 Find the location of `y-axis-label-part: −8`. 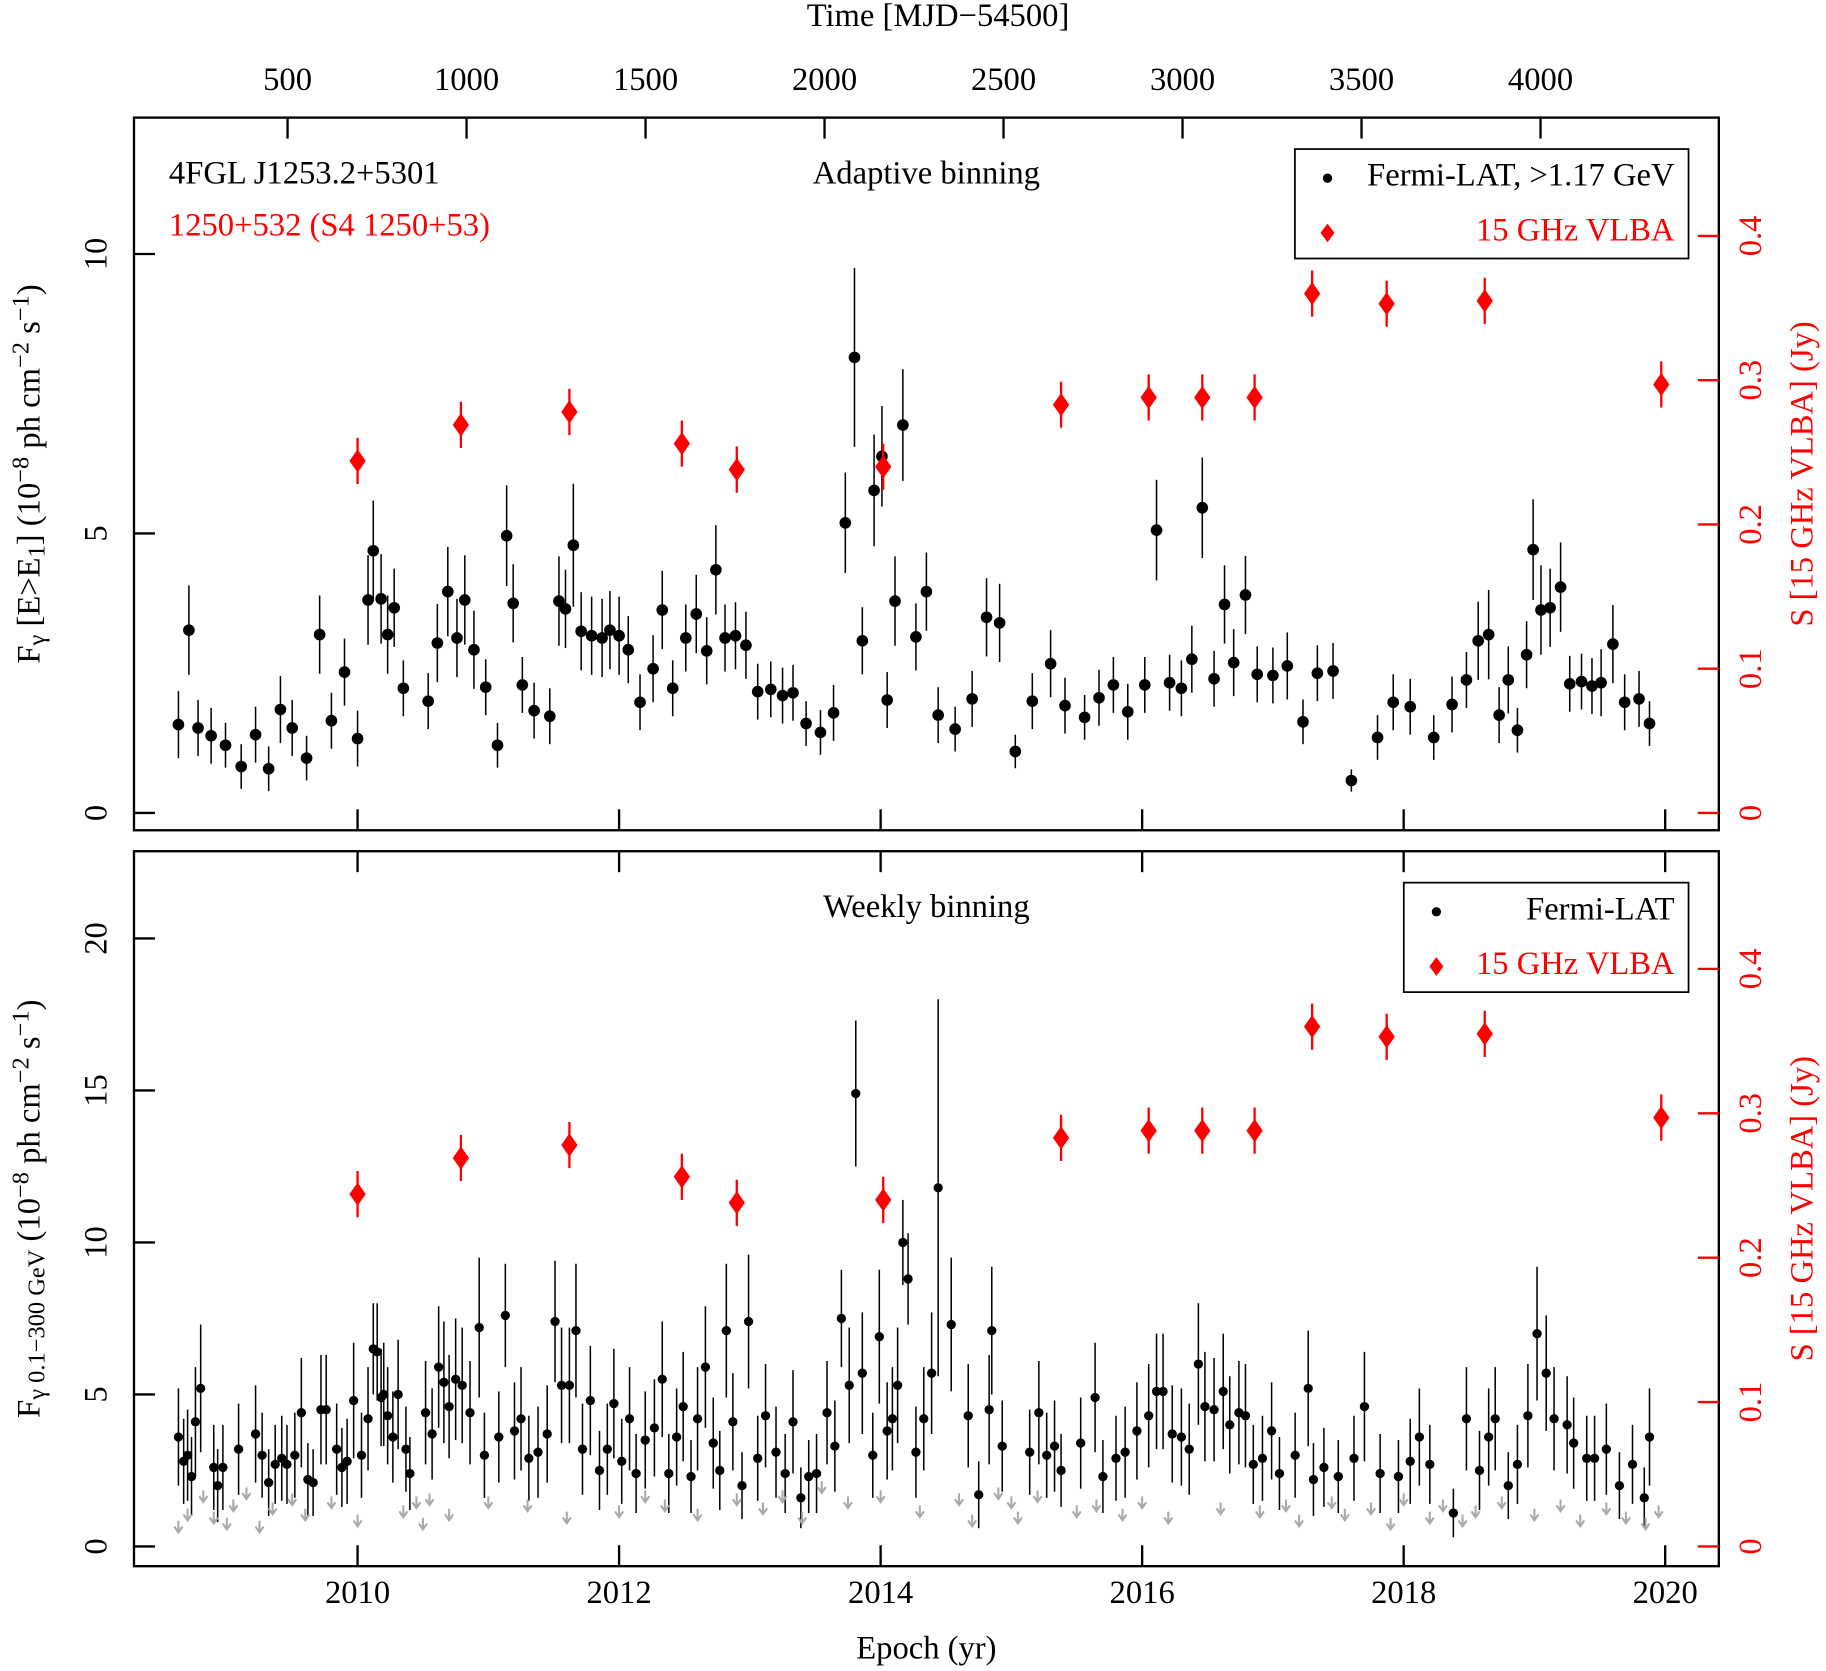

y-axis-label-part: −8 is located at coordinates (21, 1185).